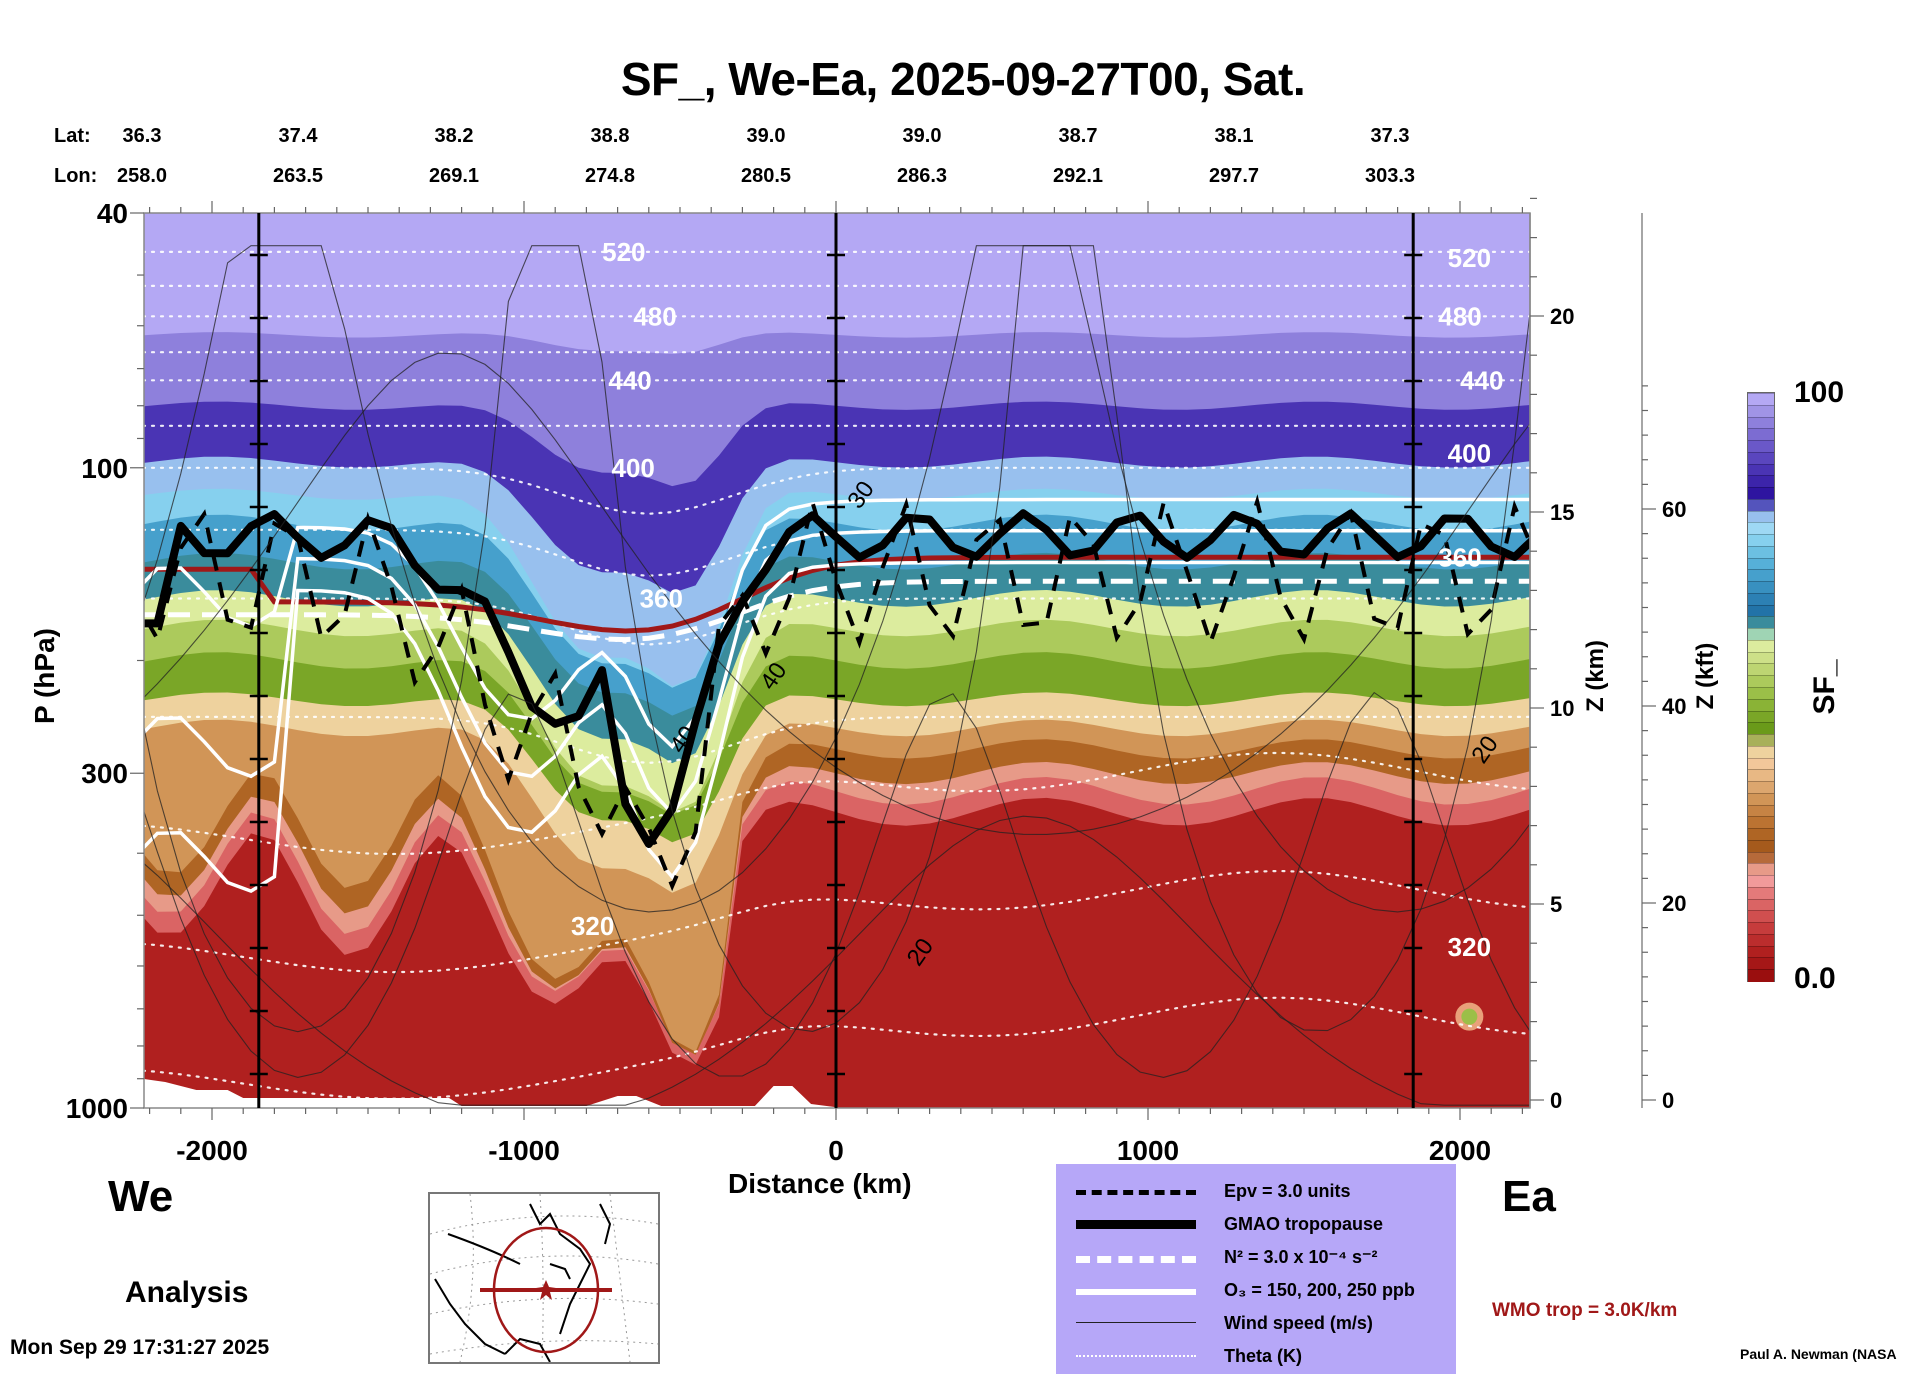 The image size is (1926, 1394). I want to click on x-tick-label: 2000, so click(1460, 1150).